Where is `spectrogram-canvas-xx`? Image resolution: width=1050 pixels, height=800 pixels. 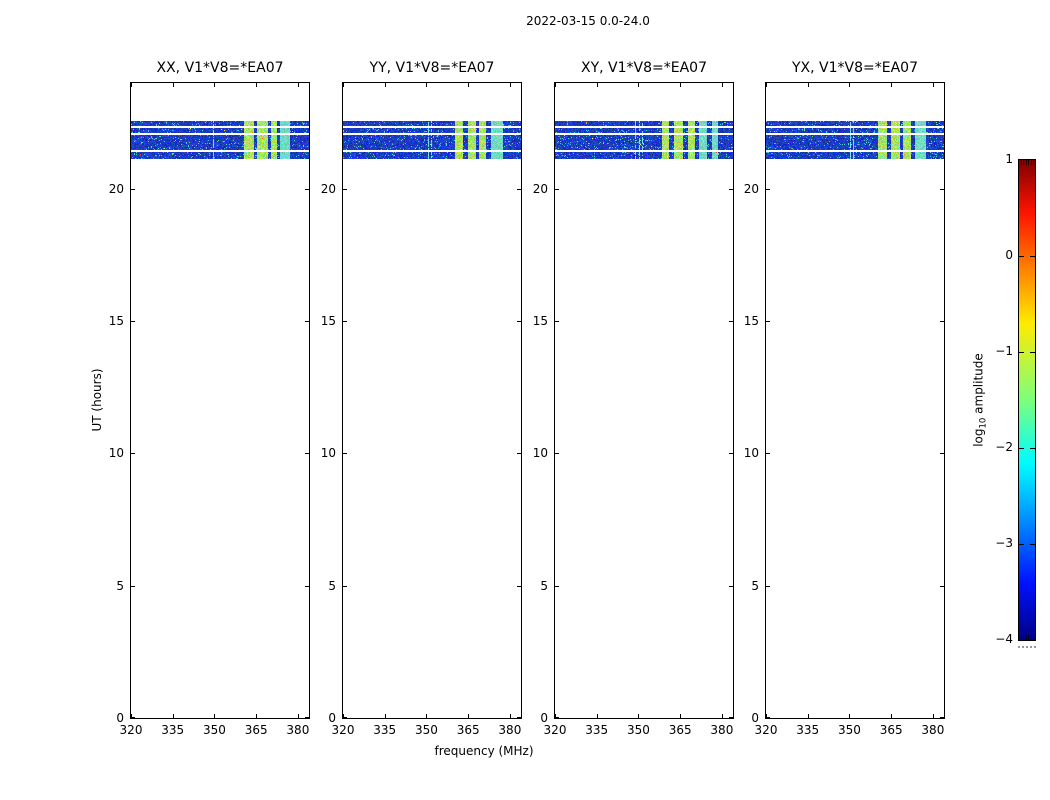
spectrogram-canvas-xx is located at coordinates (220, 400).